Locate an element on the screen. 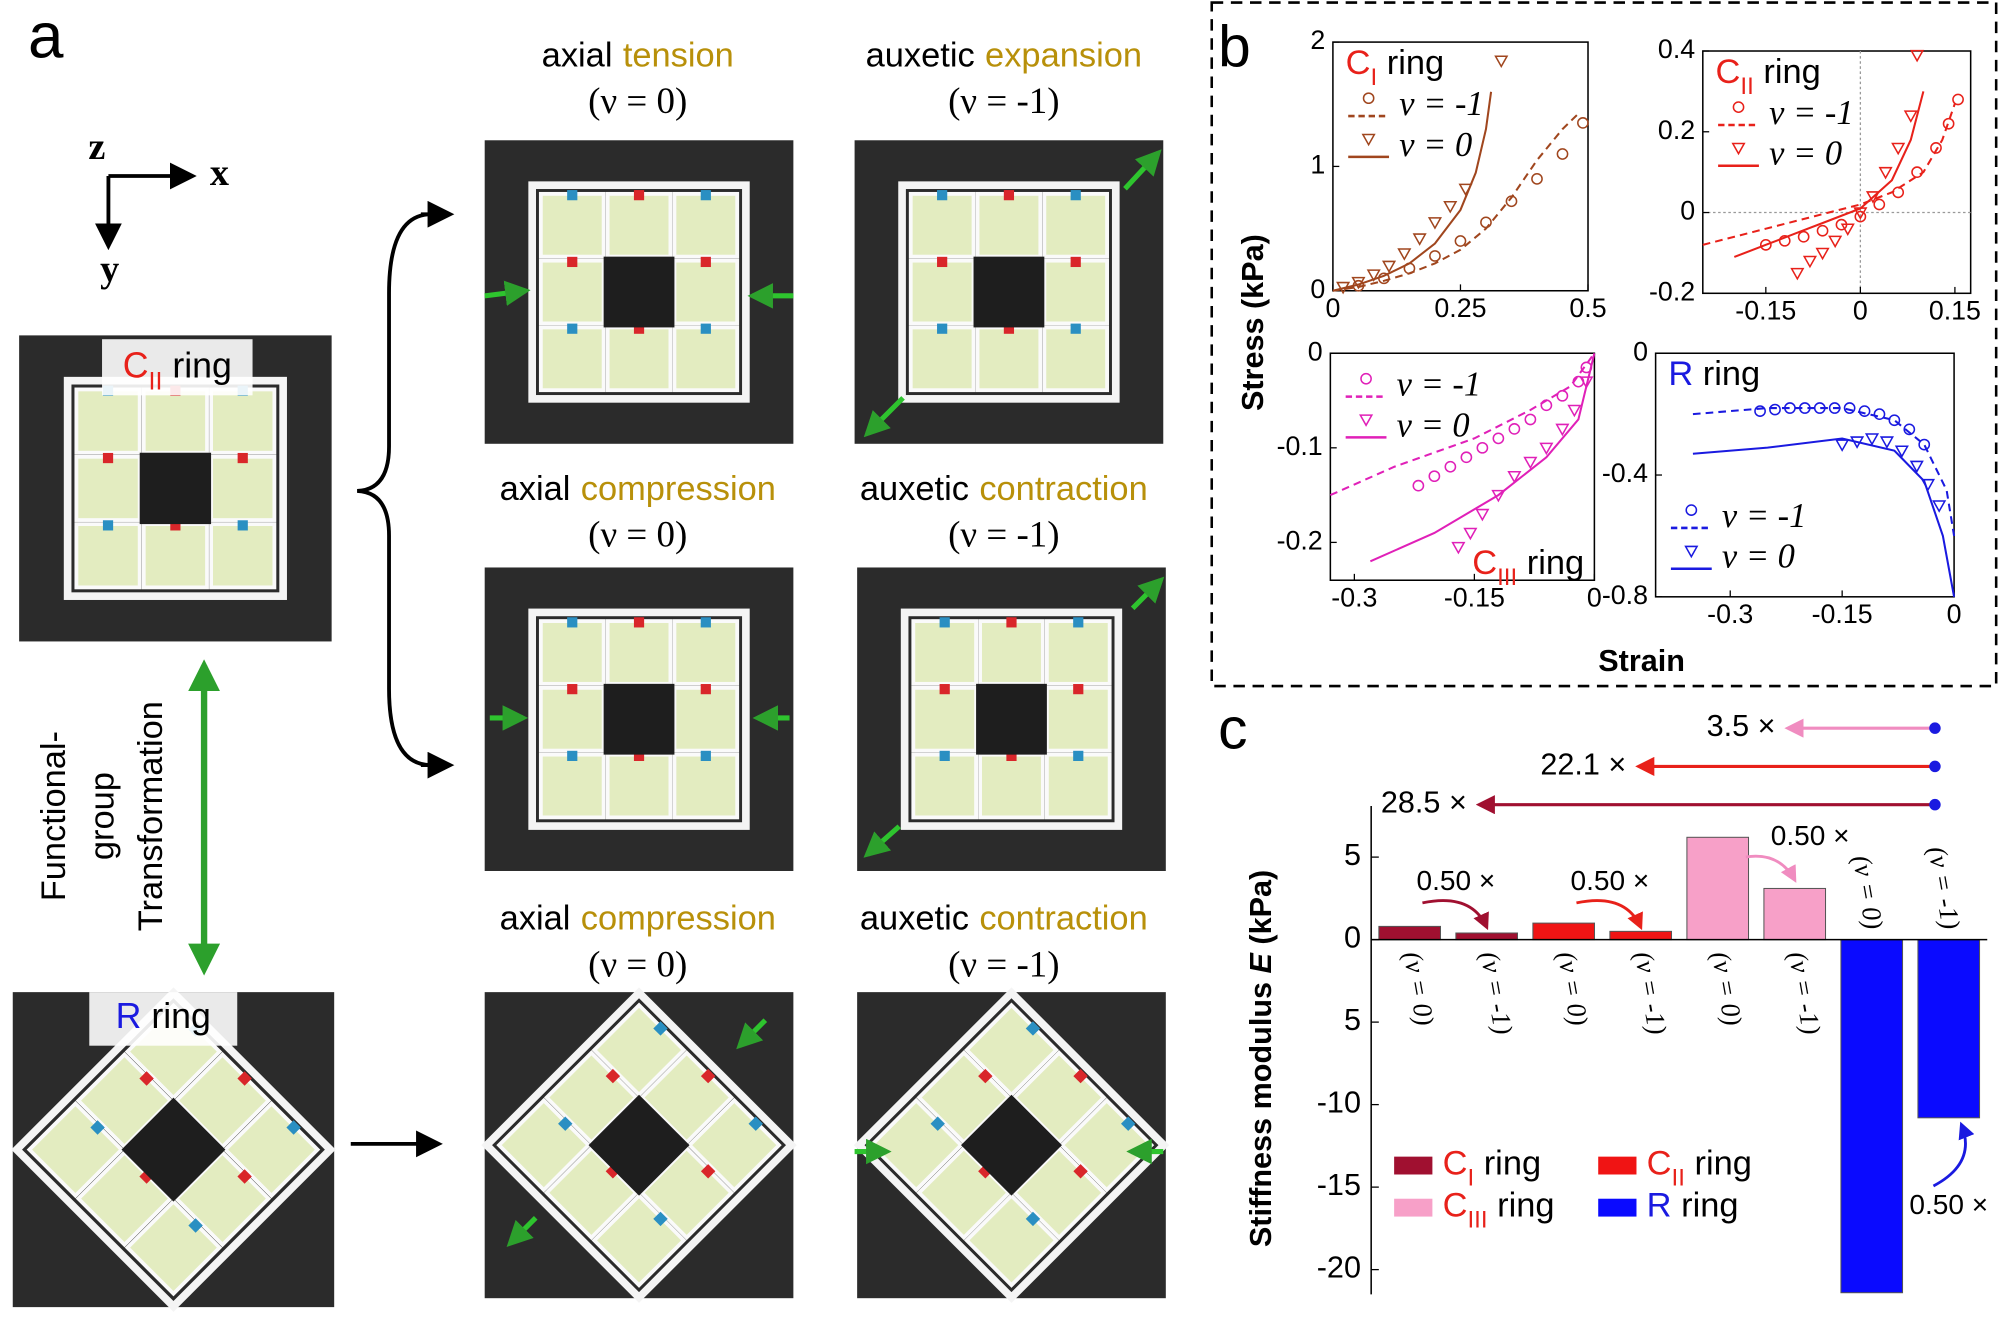  plot-frame is located at coordinates (1460, 166).